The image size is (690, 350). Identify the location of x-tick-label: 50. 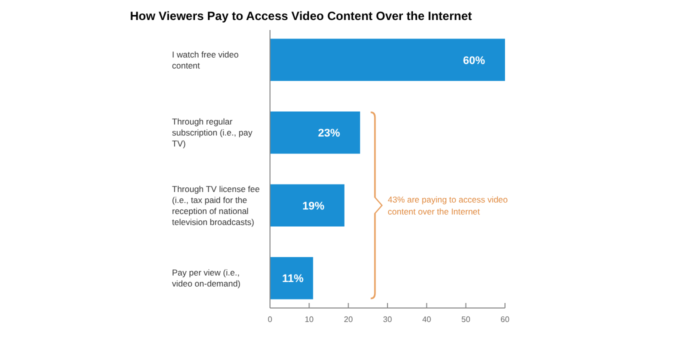
(466, 319).